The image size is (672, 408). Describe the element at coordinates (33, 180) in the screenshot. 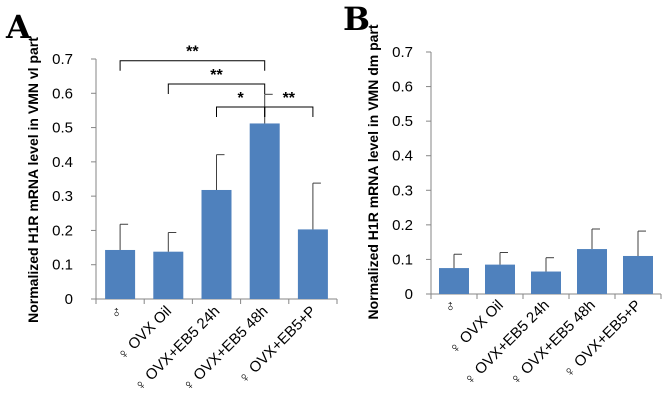

I see `y-axis-title: Normalized H1R mRNA level in VMN vl part` at that location.